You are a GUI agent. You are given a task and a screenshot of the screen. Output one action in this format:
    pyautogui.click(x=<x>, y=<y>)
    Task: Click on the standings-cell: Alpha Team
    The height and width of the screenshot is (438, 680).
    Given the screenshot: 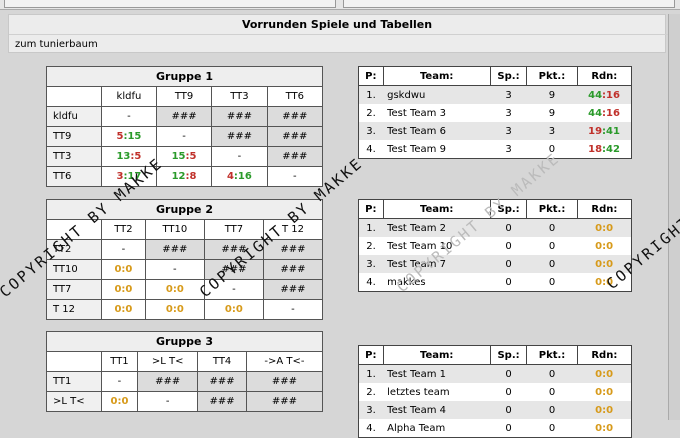 What is the action you would take?
    pyautogui.click(x=416, y=428)
    